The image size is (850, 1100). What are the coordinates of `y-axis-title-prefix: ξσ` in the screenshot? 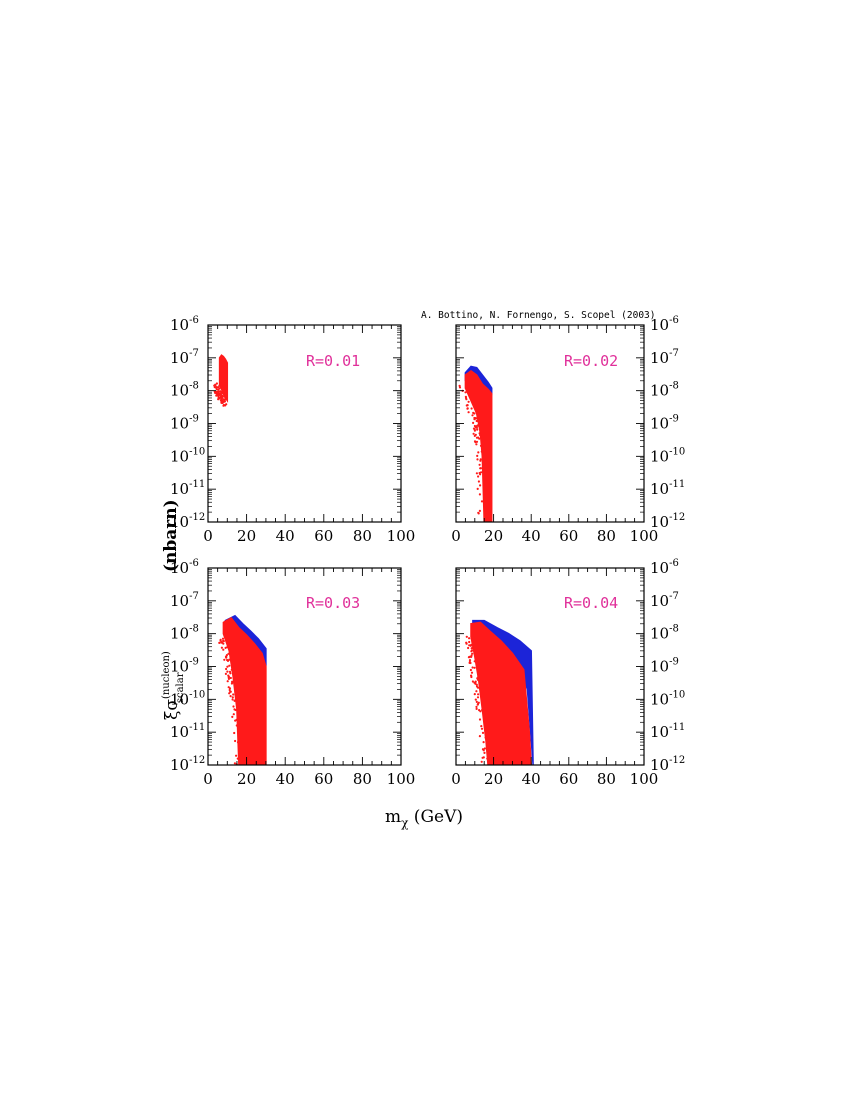 It's located at (172, 709).